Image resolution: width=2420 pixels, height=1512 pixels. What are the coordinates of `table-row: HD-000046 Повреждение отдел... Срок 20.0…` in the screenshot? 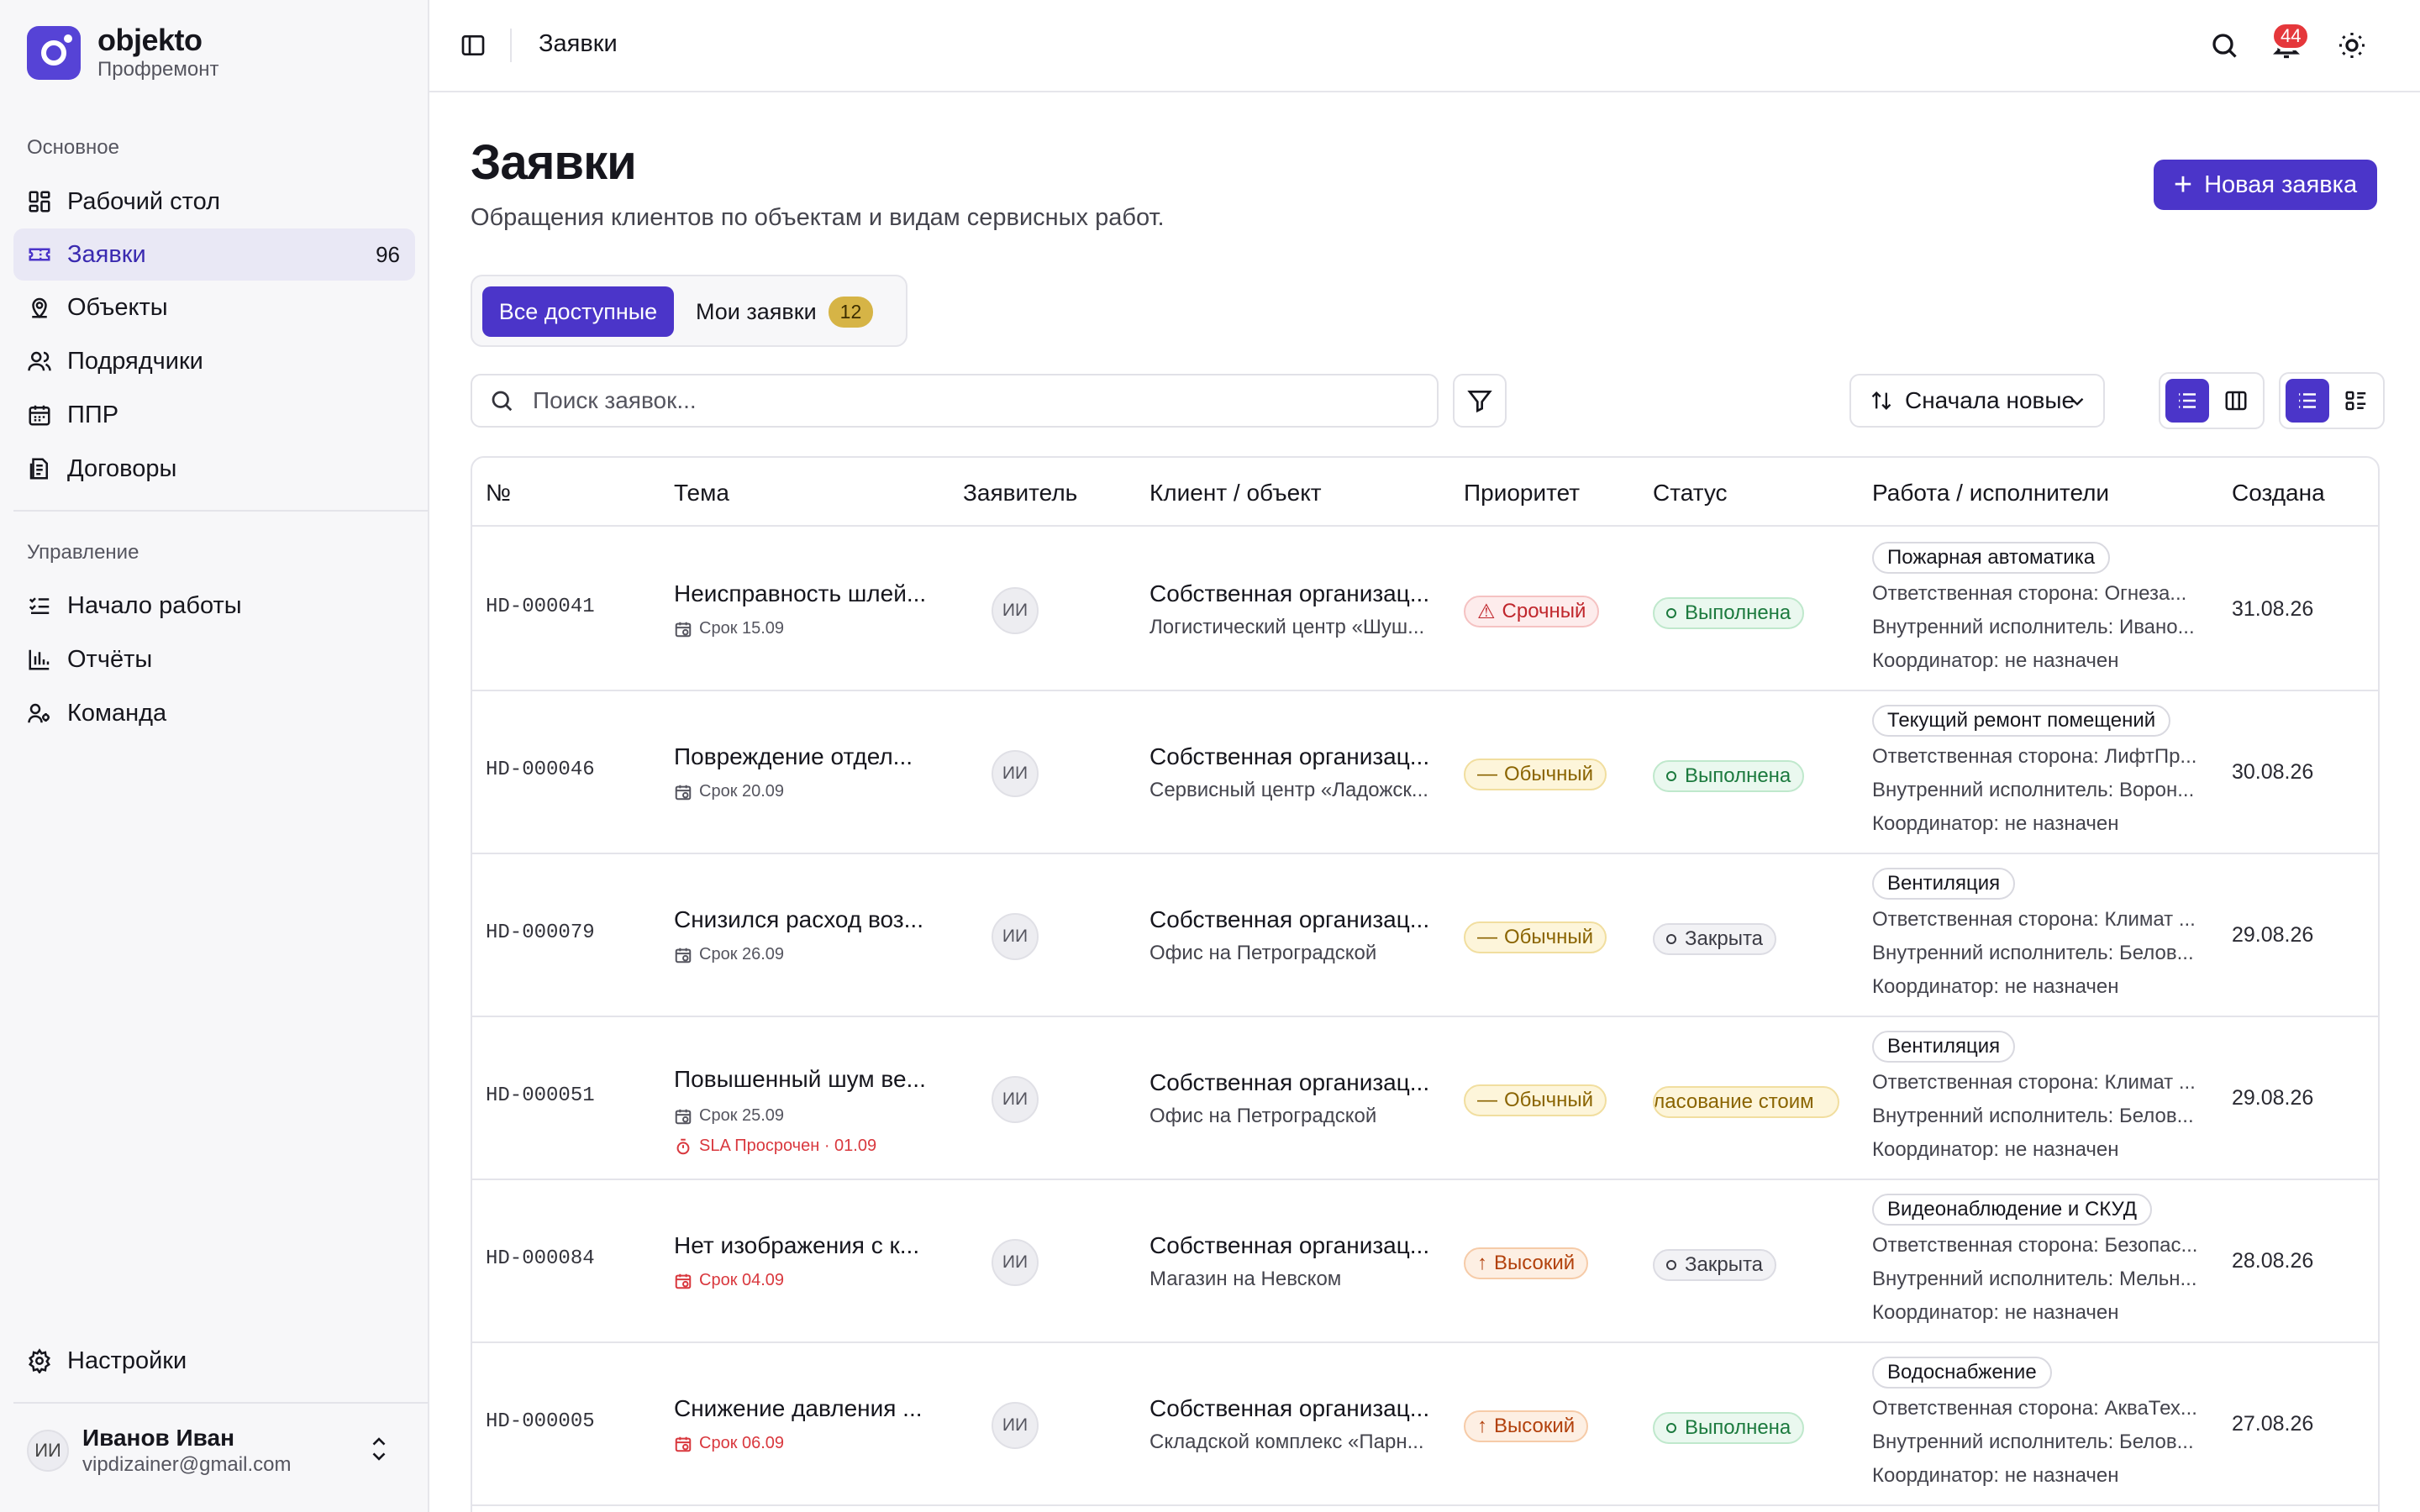 It's located at (1425, 772).